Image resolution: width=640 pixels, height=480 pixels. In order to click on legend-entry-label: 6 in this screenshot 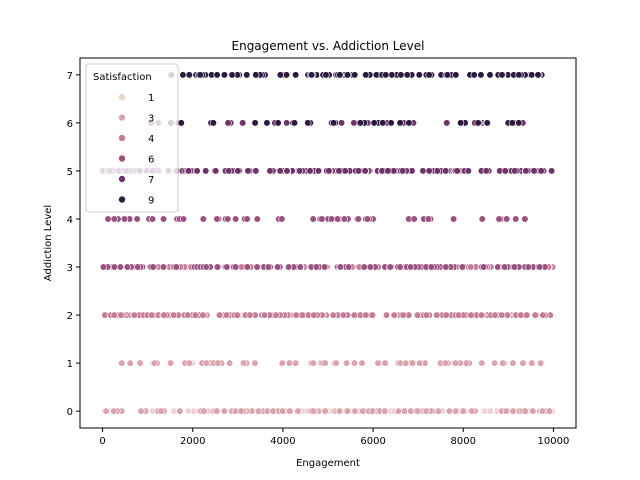, I will do `click(151, 160)`.